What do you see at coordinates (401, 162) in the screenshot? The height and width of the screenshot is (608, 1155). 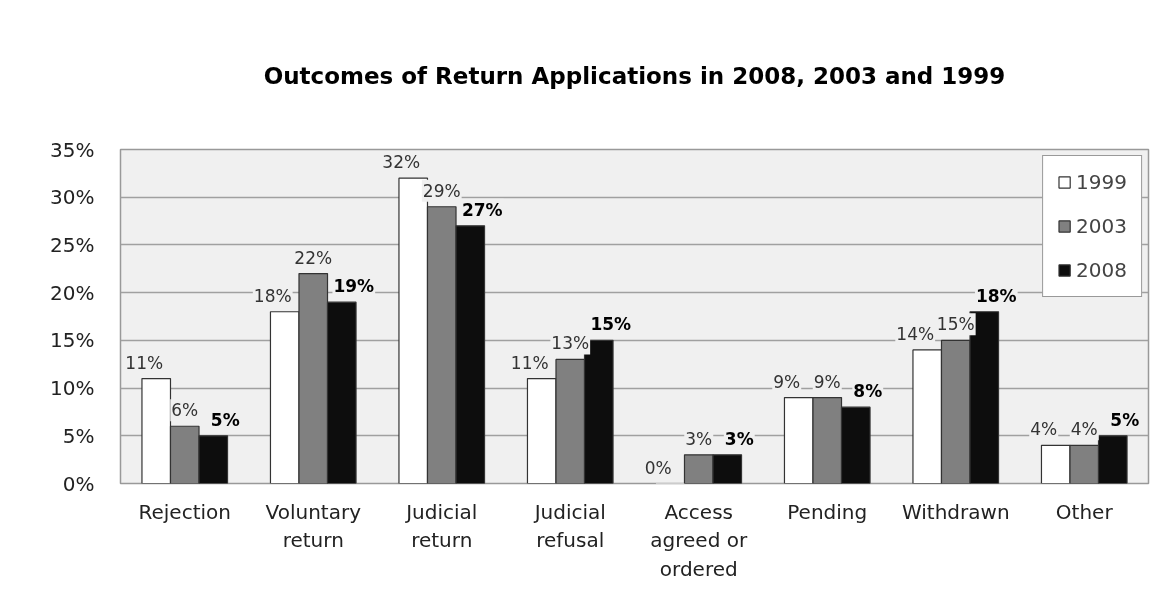 I see `data-label: 32%` at bounding box center [401, 162].